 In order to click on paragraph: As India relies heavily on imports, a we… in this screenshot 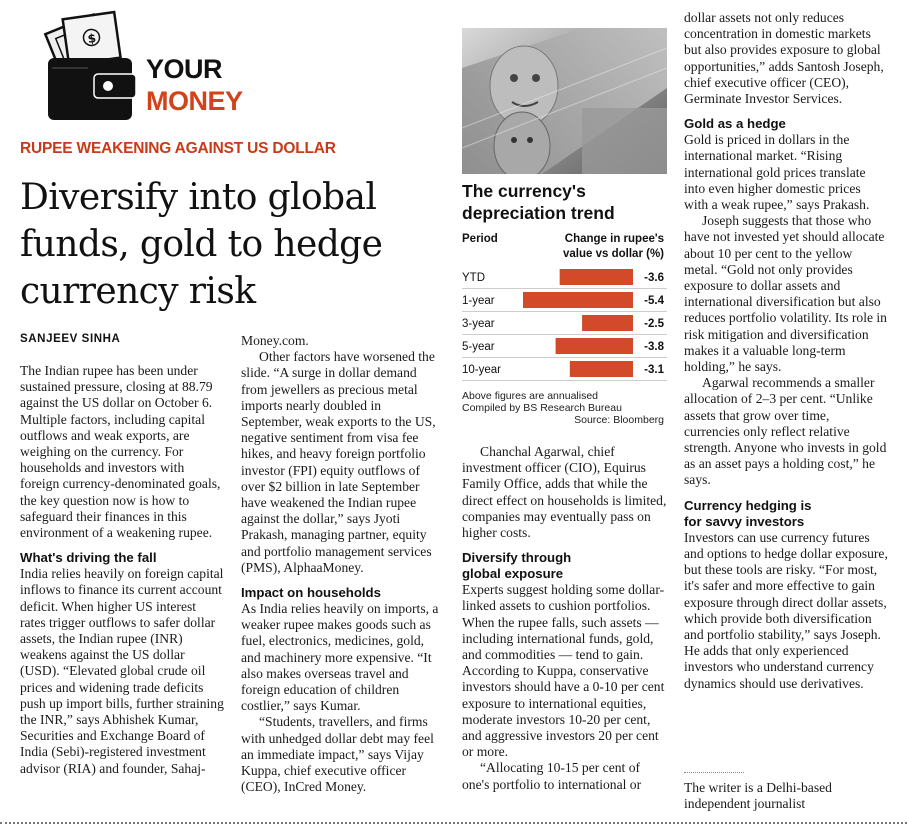, I will do `click(340, 657)`.